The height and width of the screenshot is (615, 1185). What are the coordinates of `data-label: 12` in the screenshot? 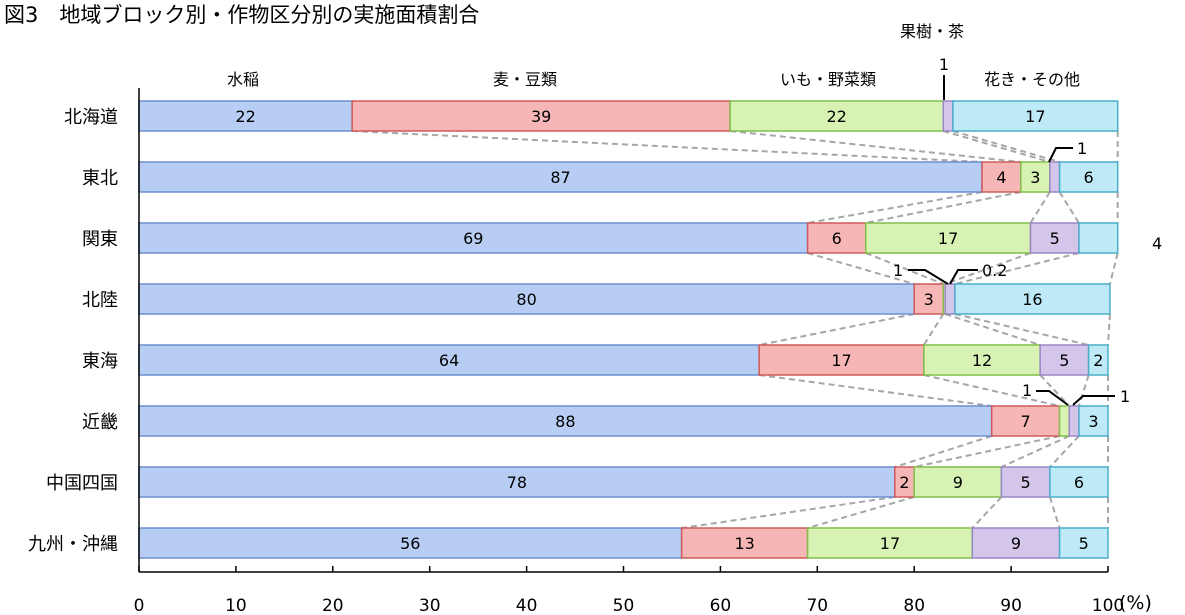 It's located at (982, 360).